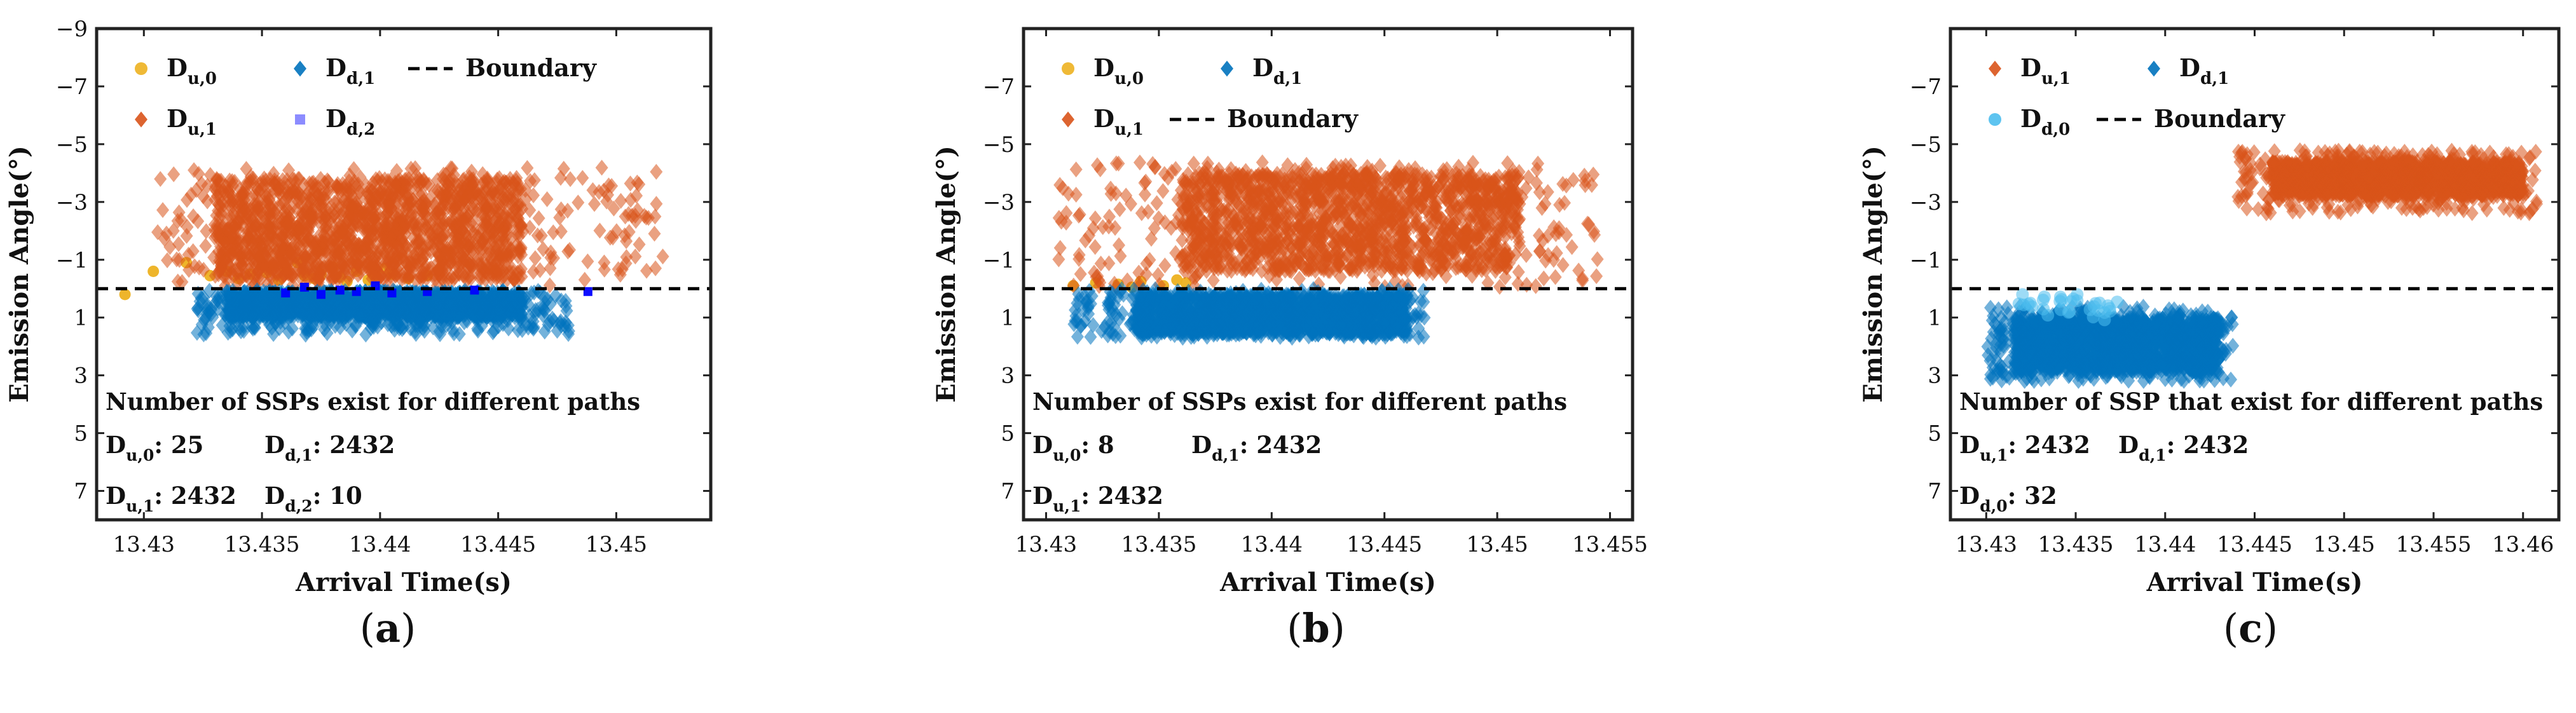 The image size is (2576, 713). Describe the element at coordinates (171, 498) in the screenshot. I see `annotation-count: Du,1: 2432` at that location.